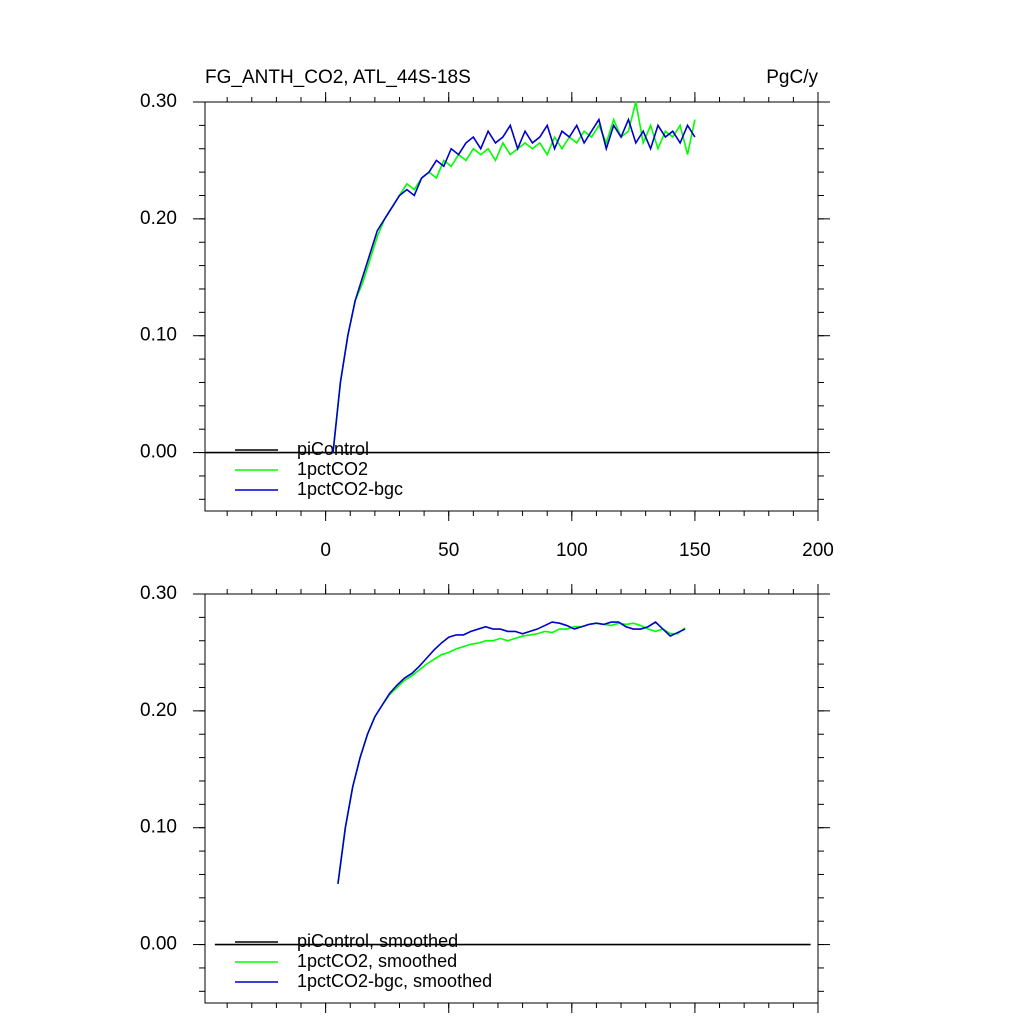  I want to click on x-tick-label: 0, so click(325, 550).